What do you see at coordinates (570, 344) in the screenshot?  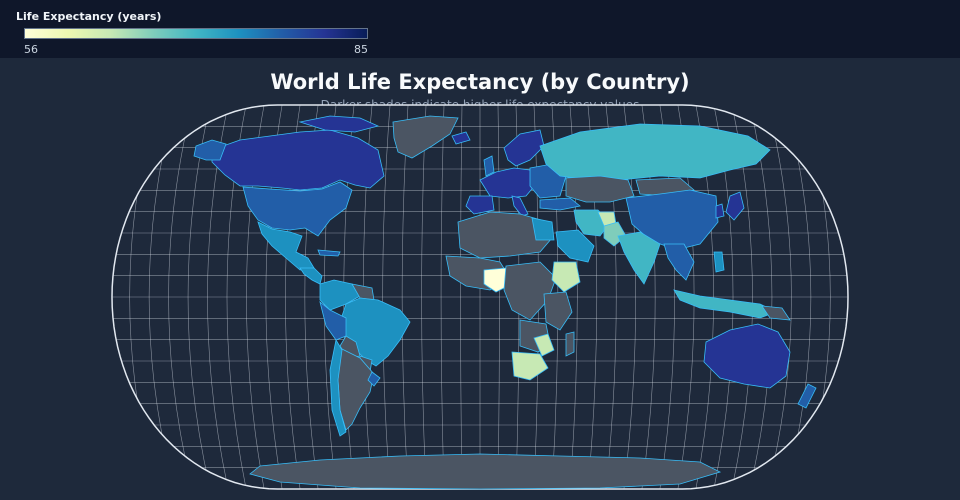 I see `country-madagascar` at bounding box center [570, 344].